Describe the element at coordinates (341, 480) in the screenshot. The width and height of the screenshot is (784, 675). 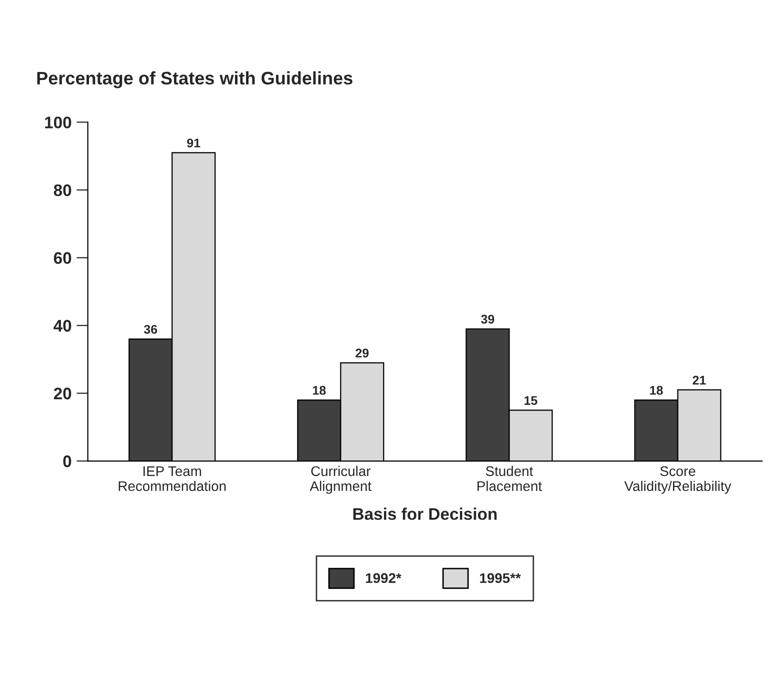
I see `x-tick-label: Curricular Alignment` at that location.